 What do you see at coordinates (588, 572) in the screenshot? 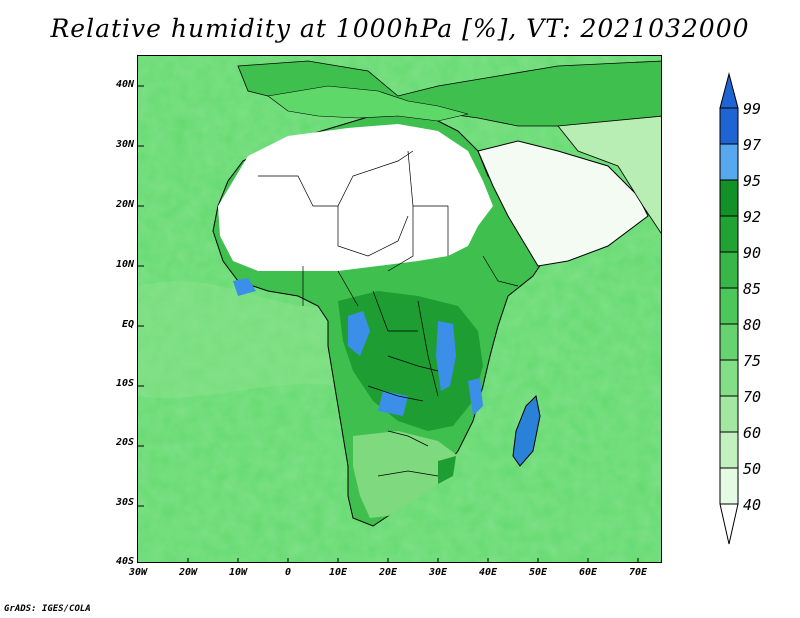
I see `lon-label-60e: 60E` at bounding box center [588, 572].